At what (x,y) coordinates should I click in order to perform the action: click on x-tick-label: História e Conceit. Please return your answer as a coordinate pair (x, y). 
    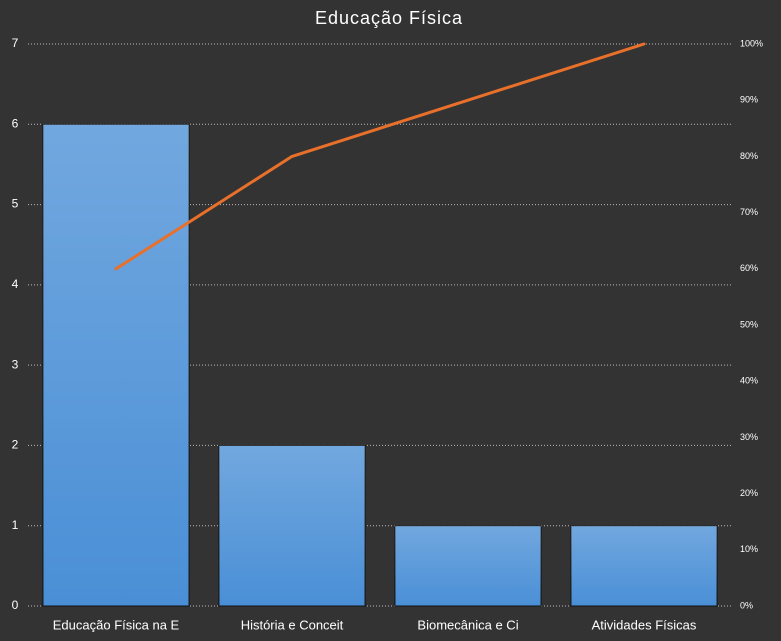
    Looking at the image, I should click on (292, 624).